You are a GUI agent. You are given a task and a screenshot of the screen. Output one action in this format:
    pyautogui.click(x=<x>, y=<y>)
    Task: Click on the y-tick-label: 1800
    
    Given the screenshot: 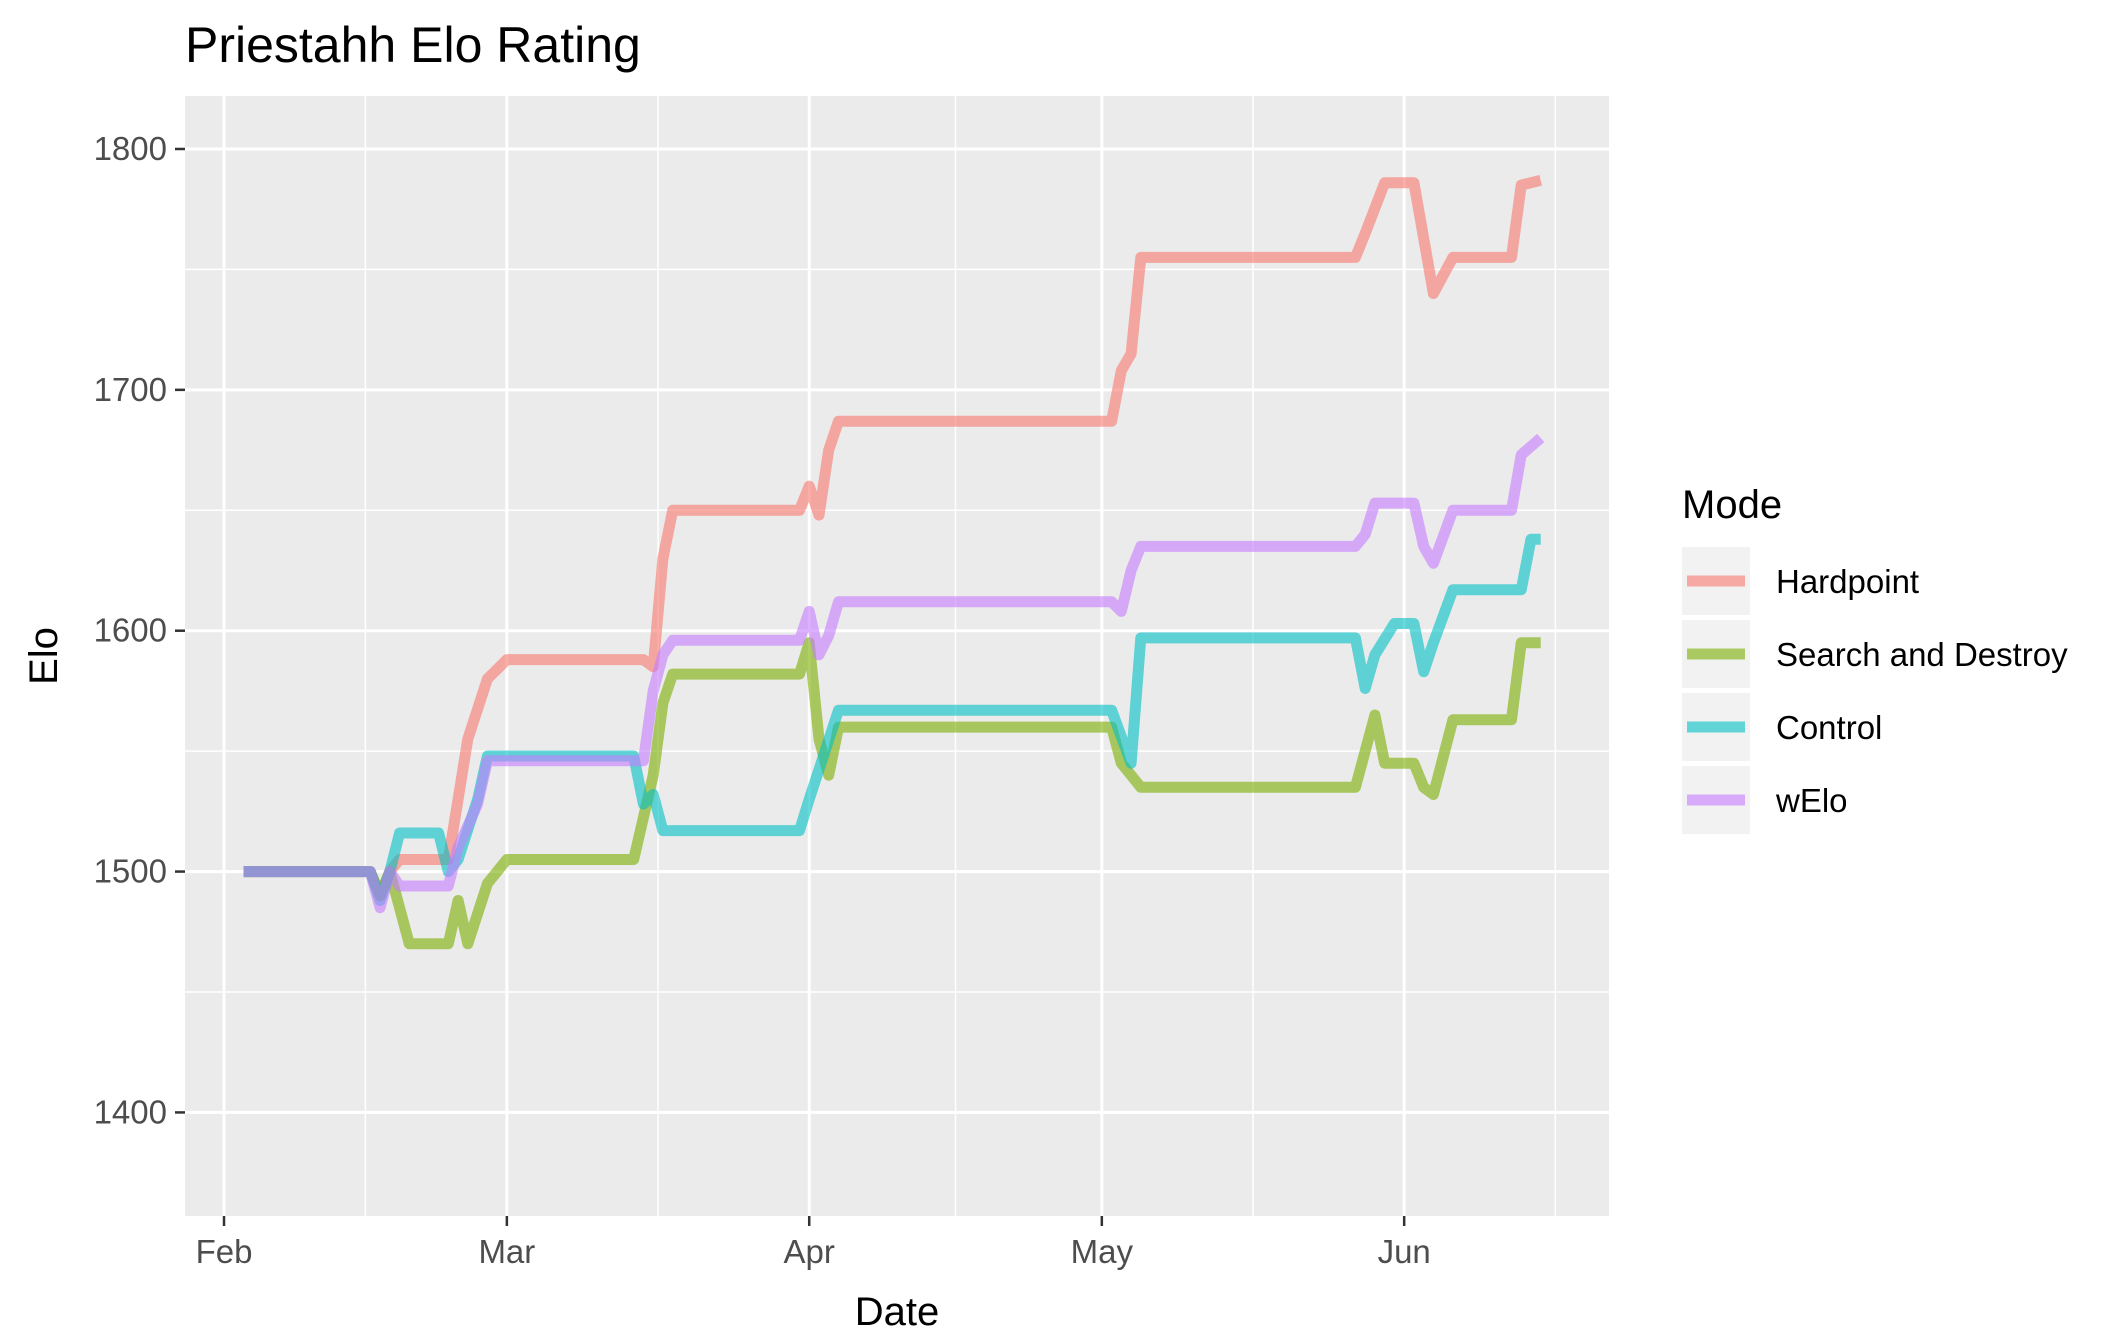 What is the action you would take?
    pyautogui.click(x=130, y=148)
    